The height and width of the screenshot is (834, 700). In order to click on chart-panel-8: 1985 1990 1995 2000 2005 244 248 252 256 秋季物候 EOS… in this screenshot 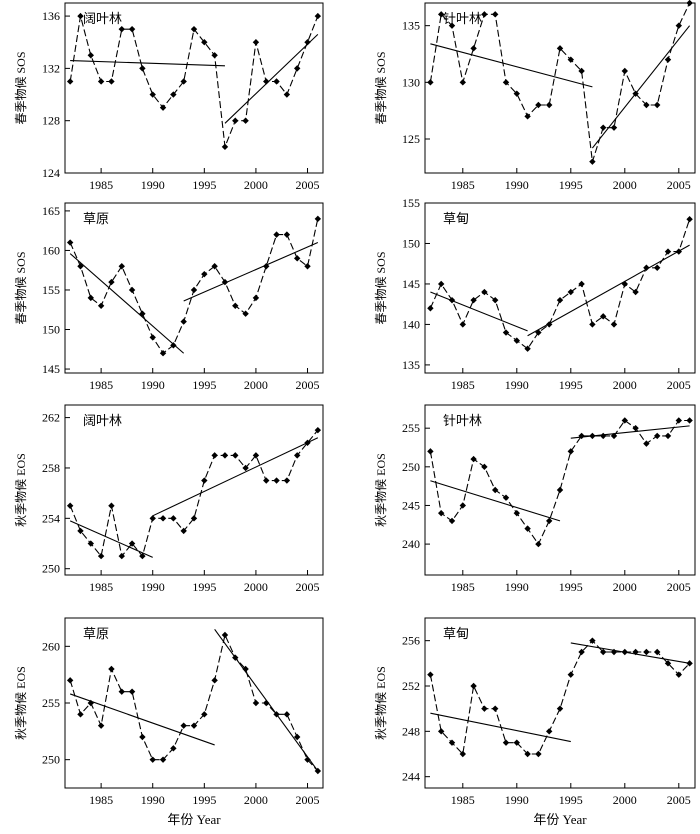, I will do `click(535, 722)`.